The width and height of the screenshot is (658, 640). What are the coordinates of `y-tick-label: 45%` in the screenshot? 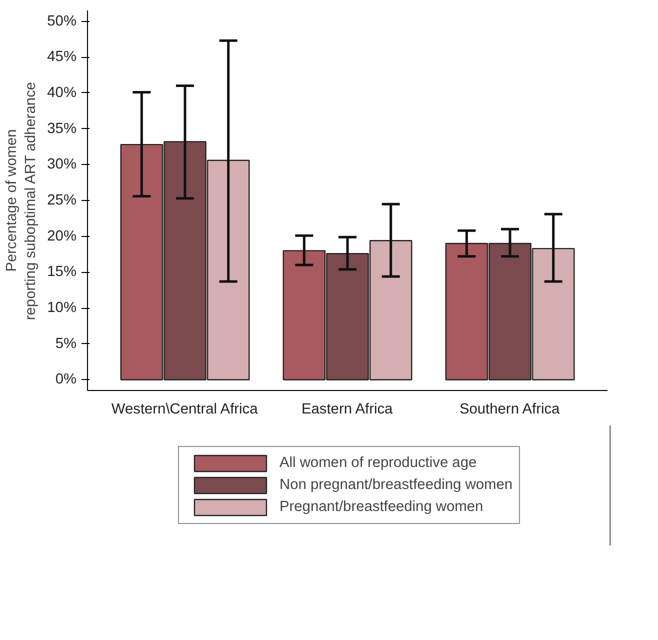 It's located at (62, 57).